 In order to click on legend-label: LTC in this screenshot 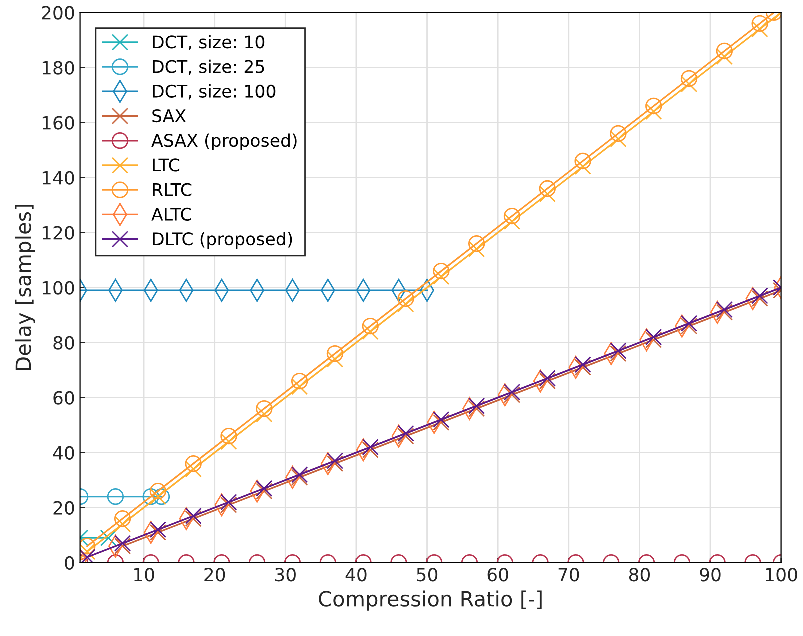, I will do `click(166, 165)`.